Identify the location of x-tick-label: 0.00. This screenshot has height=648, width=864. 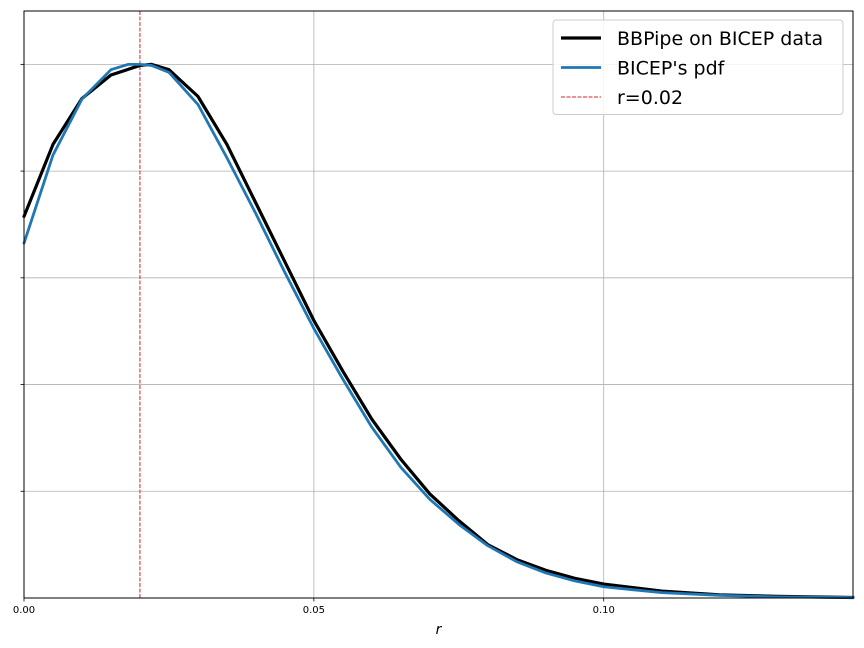
(24, 610).